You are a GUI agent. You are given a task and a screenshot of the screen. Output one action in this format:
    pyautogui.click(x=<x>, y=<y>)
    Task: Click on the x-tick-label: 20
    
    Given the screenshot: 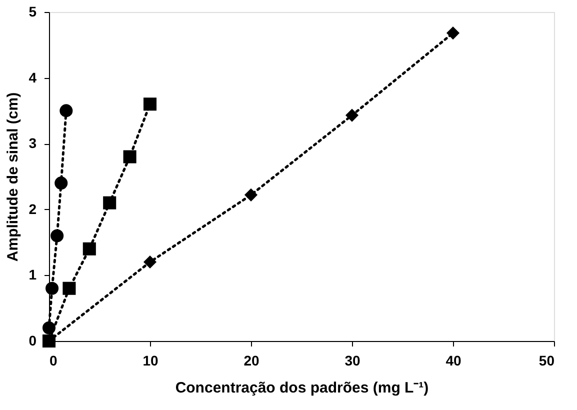 What is the action you would take?
    pyautogui.click(x=252, y=360)
    